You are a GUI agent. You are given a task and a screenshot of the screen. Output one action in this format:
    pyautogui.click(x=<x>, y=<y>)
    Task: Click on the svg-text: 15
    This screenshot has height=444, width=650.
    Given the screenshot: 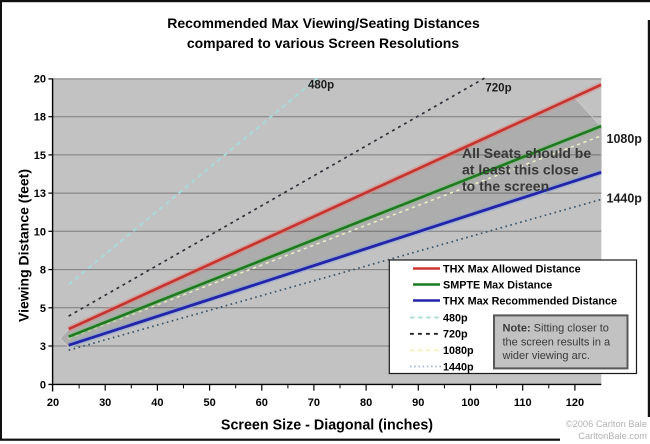 What is the action you would take?
    pyautogui.click(x=40, y=156)
    